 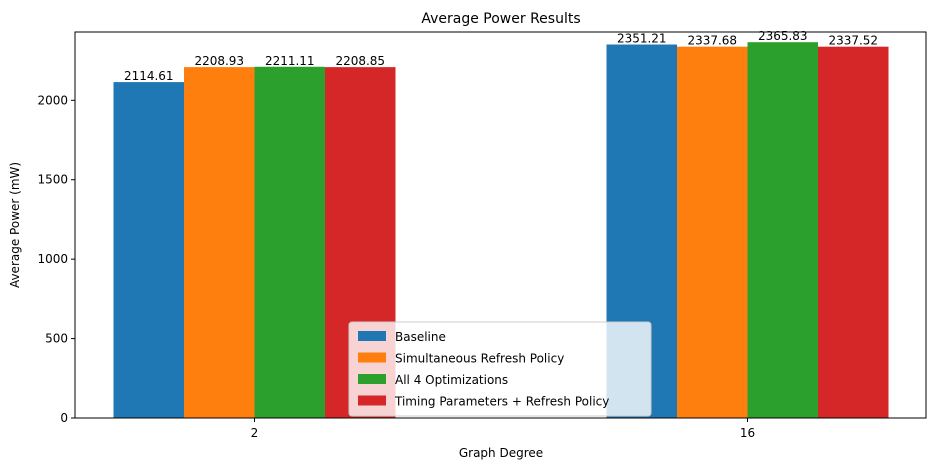 What do you see at coordinates (783, 36) in the screenshot?
I see `data-label-2-1: 2365.83` at bounding box center [783, 36].